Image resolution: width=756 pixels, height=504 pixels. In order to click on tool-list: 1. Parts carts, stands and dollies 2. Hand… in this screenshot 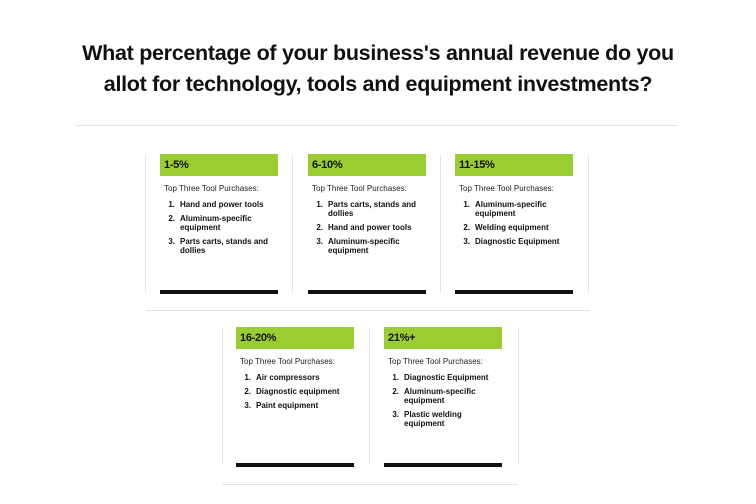, I will do `click(368, 230)`.